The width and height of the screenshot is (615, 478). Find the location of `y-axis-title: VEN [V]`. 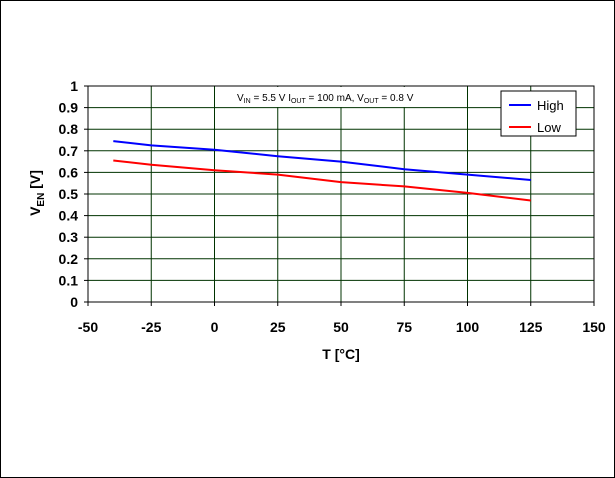

y-axis-title: VEN [V] is located at coordinates (37, 193).